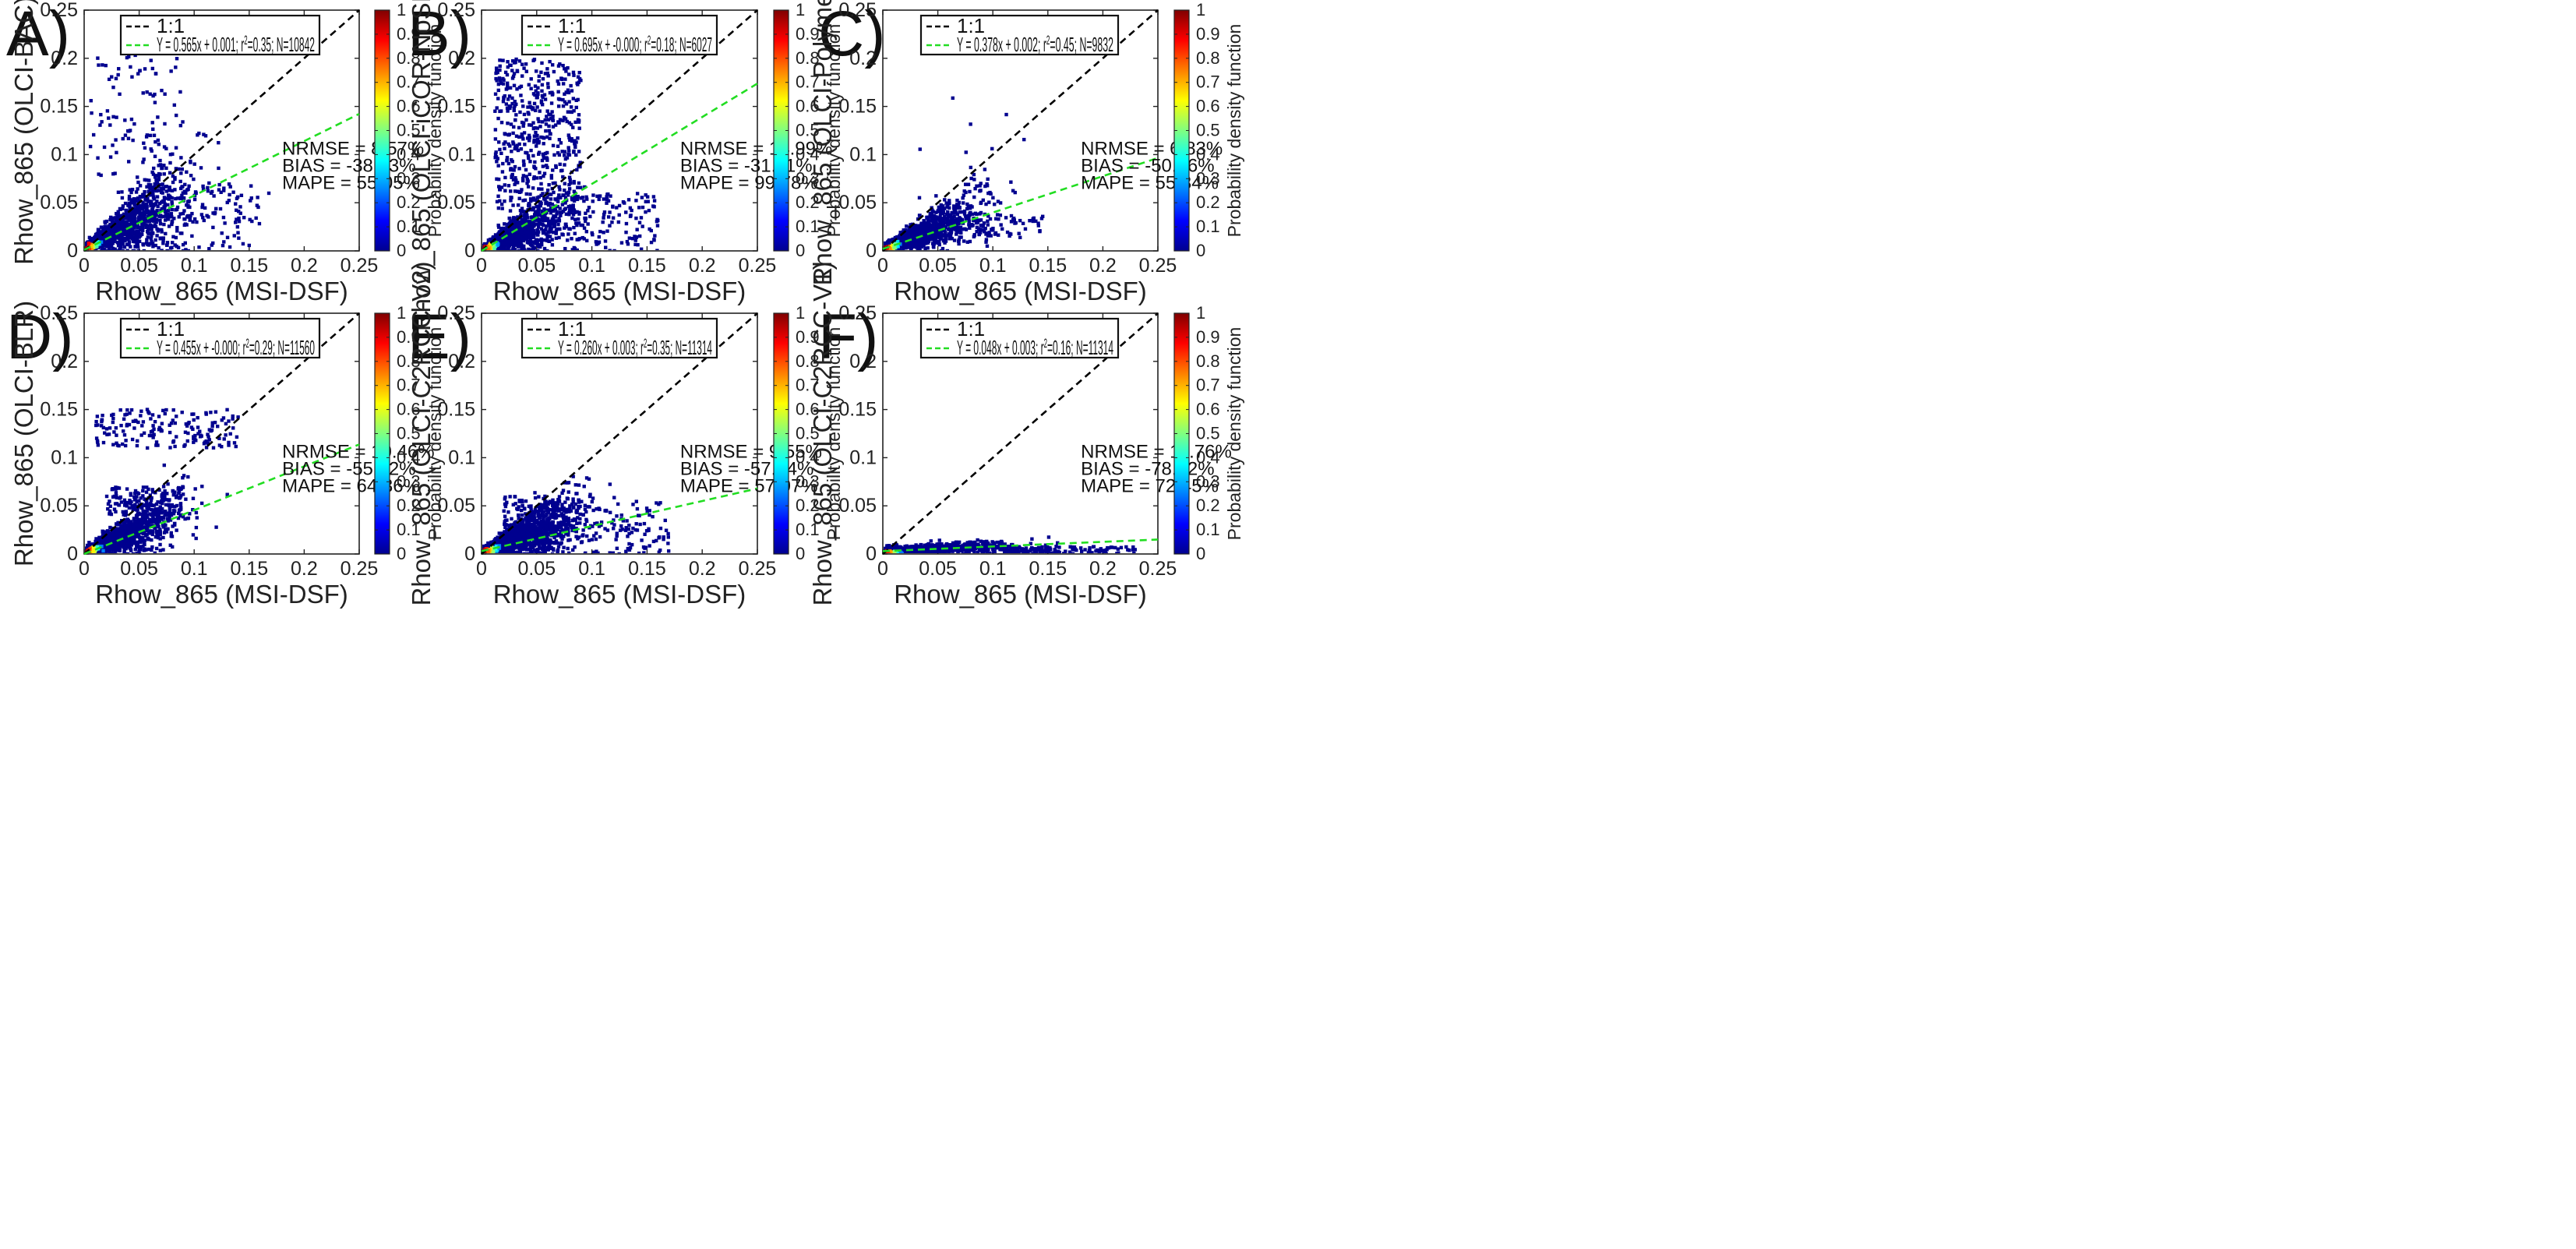 The image size is (2576, 1249). Describe the element at coordinates (572, 25) in the screenshot. I see `legend-label-identity: 1:1` at that location.